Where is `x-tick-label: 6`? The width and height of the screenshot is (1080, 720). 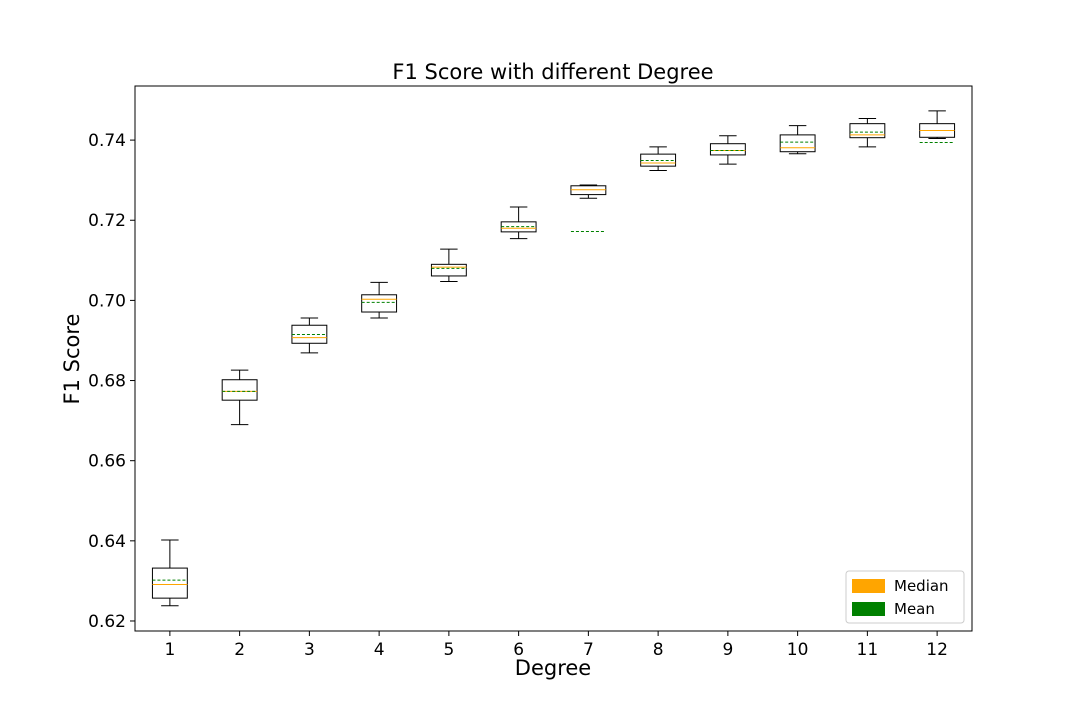 x-tick-label: 6 is located at coordinates (518, 650).